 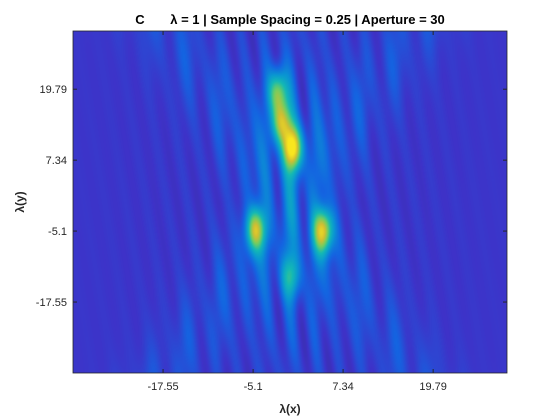 I want to click on y-tick-label: -5.1, so click(x=57, y=232).